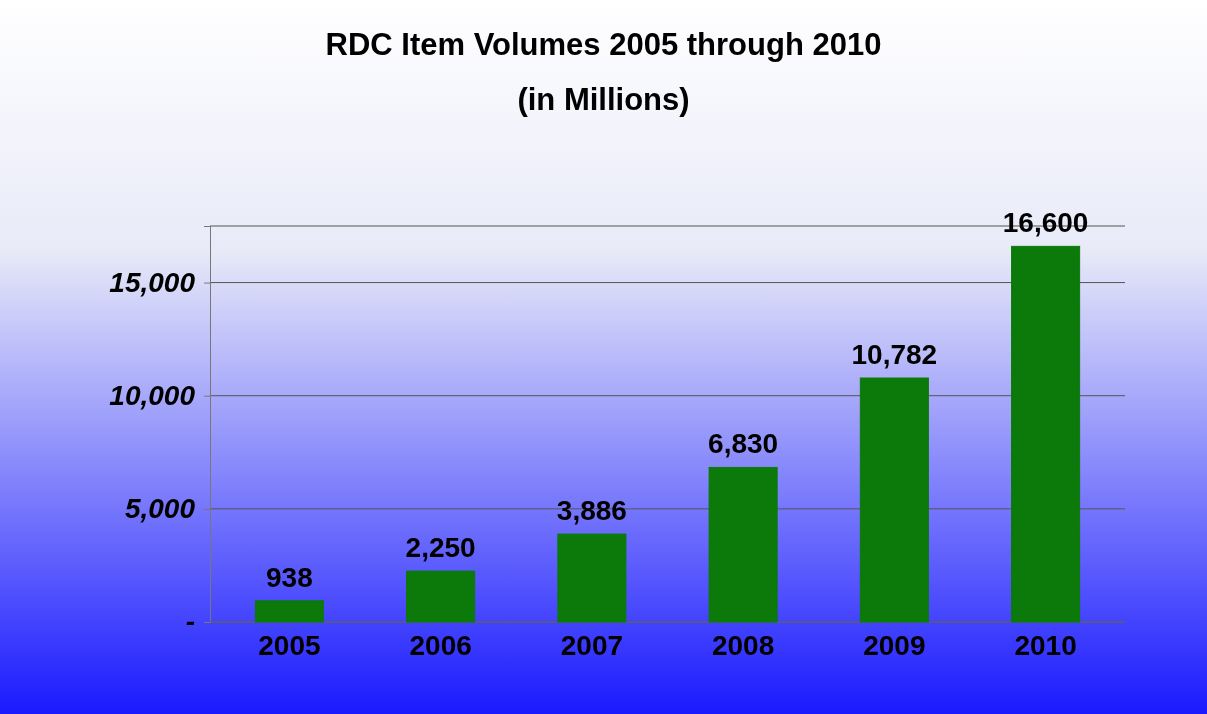 The height and width of the screenshot is (714, 1207). What do you see at coordinates (160, 509) in the screenshot?
I see `y-tick-label: 5,000` at bounding box center [160, 509].